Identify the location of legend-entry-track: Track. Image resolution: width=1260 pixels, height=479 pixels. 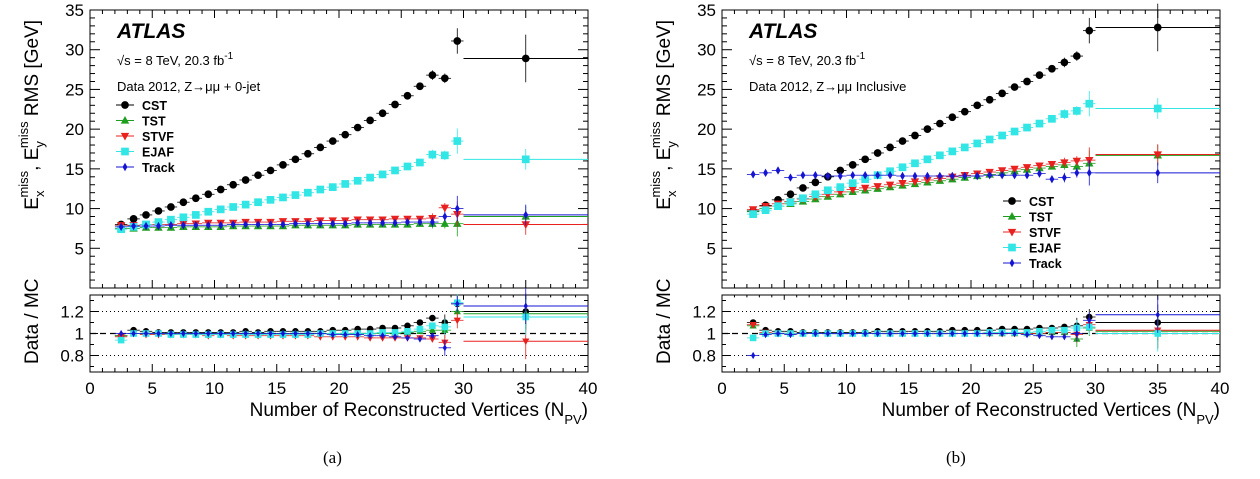
(158, 168).